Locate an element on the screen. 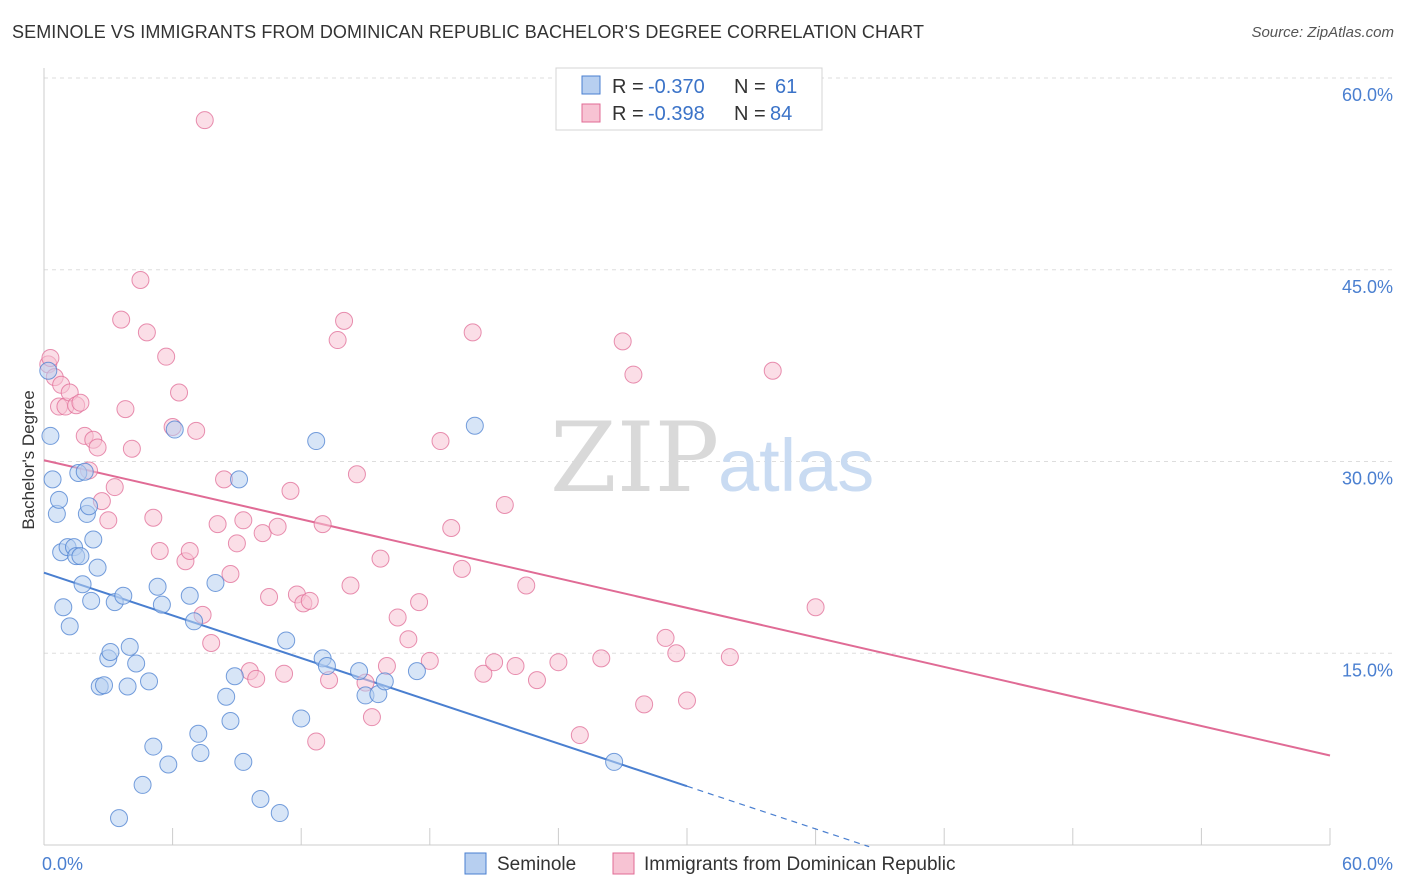  chart-source: Source: ZipAtlas.com is located at coordinates (1322, 32).